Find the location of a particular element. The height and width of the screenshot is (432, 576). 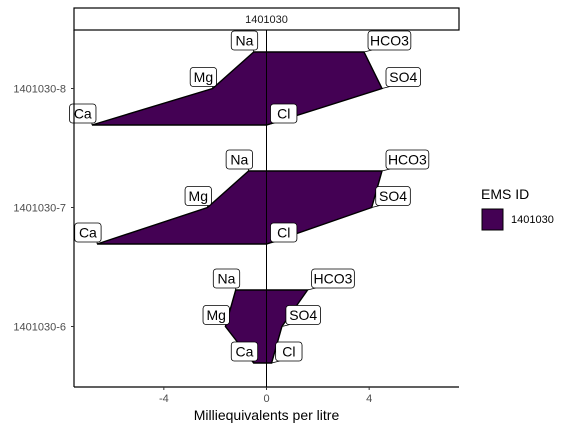

legend: EMS ID 1401030 is located at coordinates (517, 208).